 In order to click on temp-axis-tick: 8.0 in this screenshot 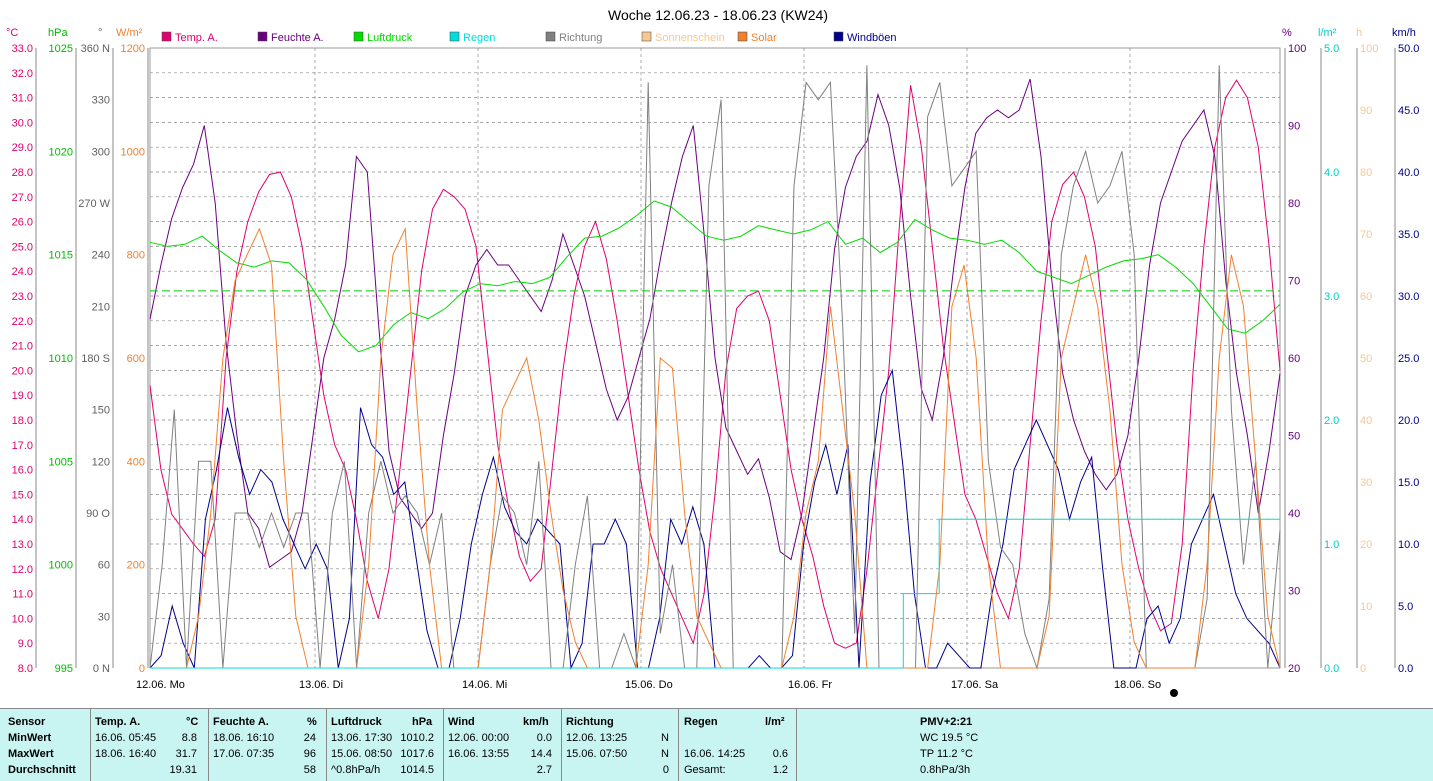, I will do `click(25, 669)`.